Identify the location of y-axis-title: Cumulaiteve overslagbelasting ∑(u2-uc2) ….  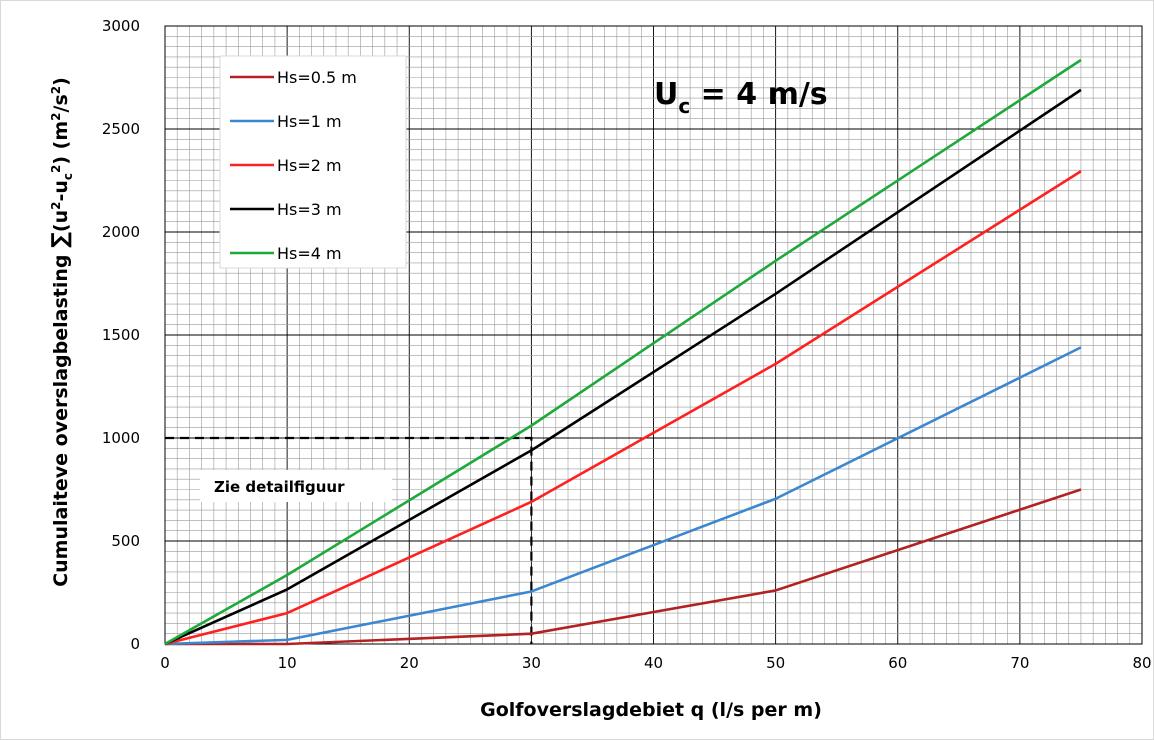
(61, 332).